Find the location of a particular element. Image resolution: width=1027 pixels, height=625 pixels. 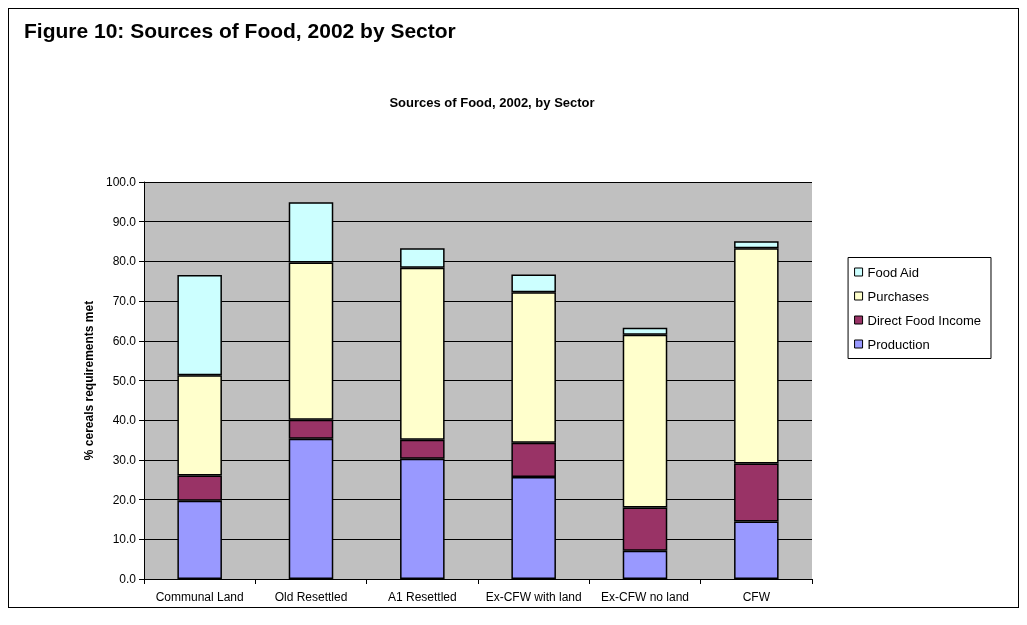

y-tick-label: 10.0 is located at coordinates (124, 539).